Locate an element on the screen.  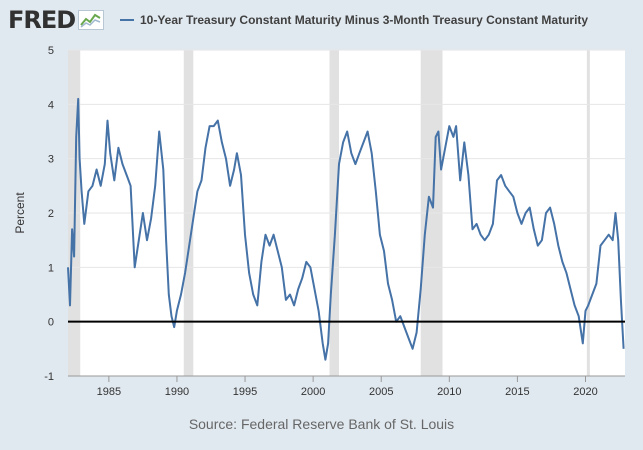
x-axis-ticks: 1985 1990 1995 2000 2005 2010 2015 2020 is located at coordinates (346, 386).